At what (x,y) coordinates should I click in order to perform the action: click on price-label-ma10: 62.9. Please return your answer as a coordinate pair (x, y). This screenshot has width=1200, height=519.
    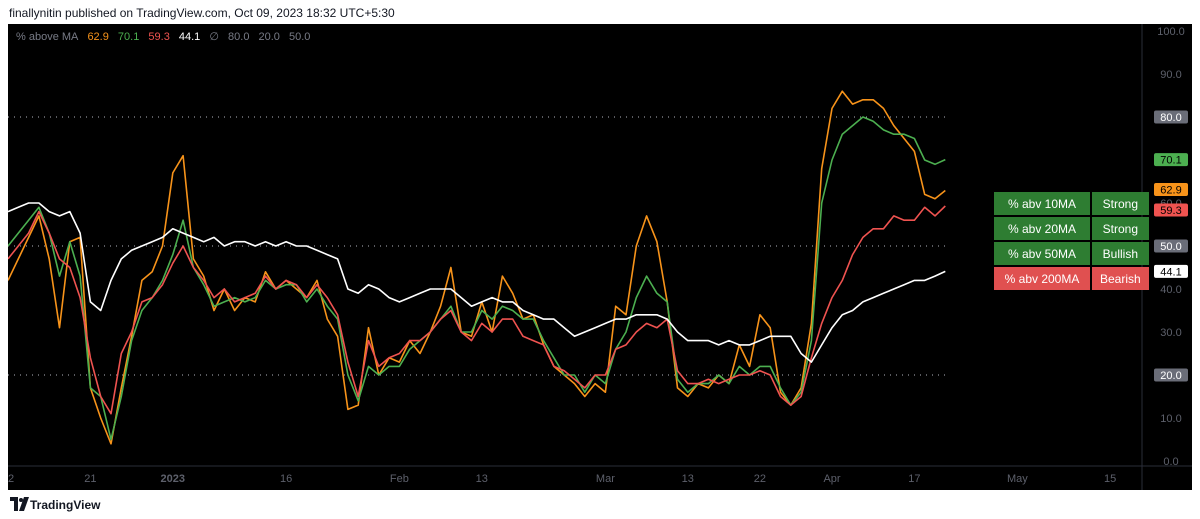
    Looking at the image, I should click on (1170, 191).